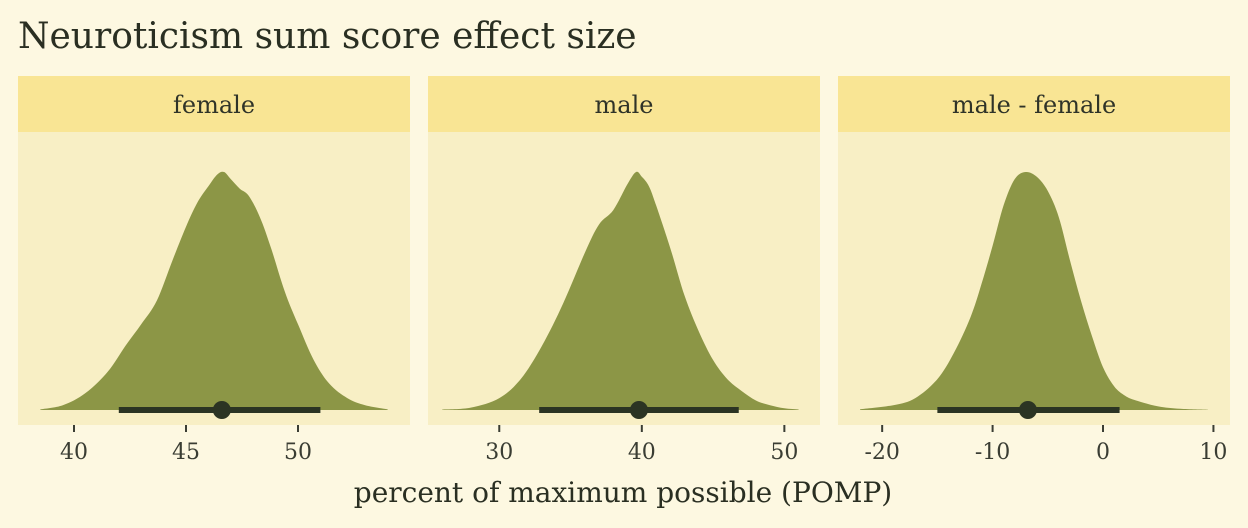 The width and height of the screenshot is (1248, 528). I want to click on x-tick-label: 30, so click(499, 452).